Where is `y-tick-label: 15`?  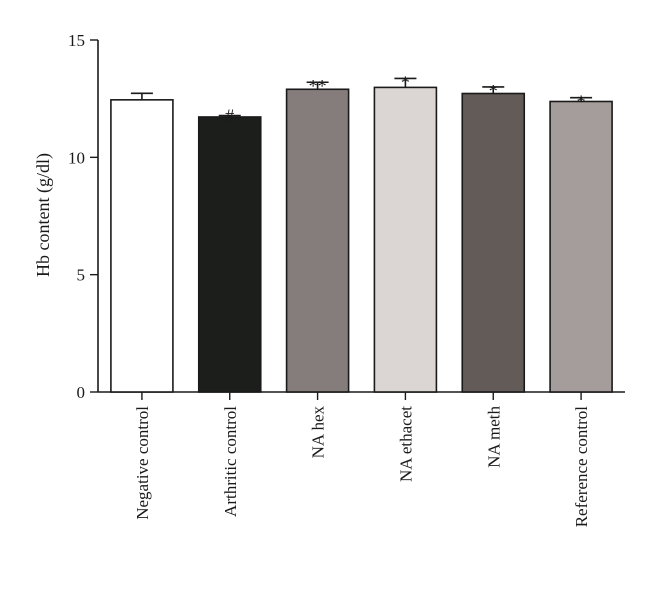
y-tick-label: 15 is located at coordinates (76, 40).